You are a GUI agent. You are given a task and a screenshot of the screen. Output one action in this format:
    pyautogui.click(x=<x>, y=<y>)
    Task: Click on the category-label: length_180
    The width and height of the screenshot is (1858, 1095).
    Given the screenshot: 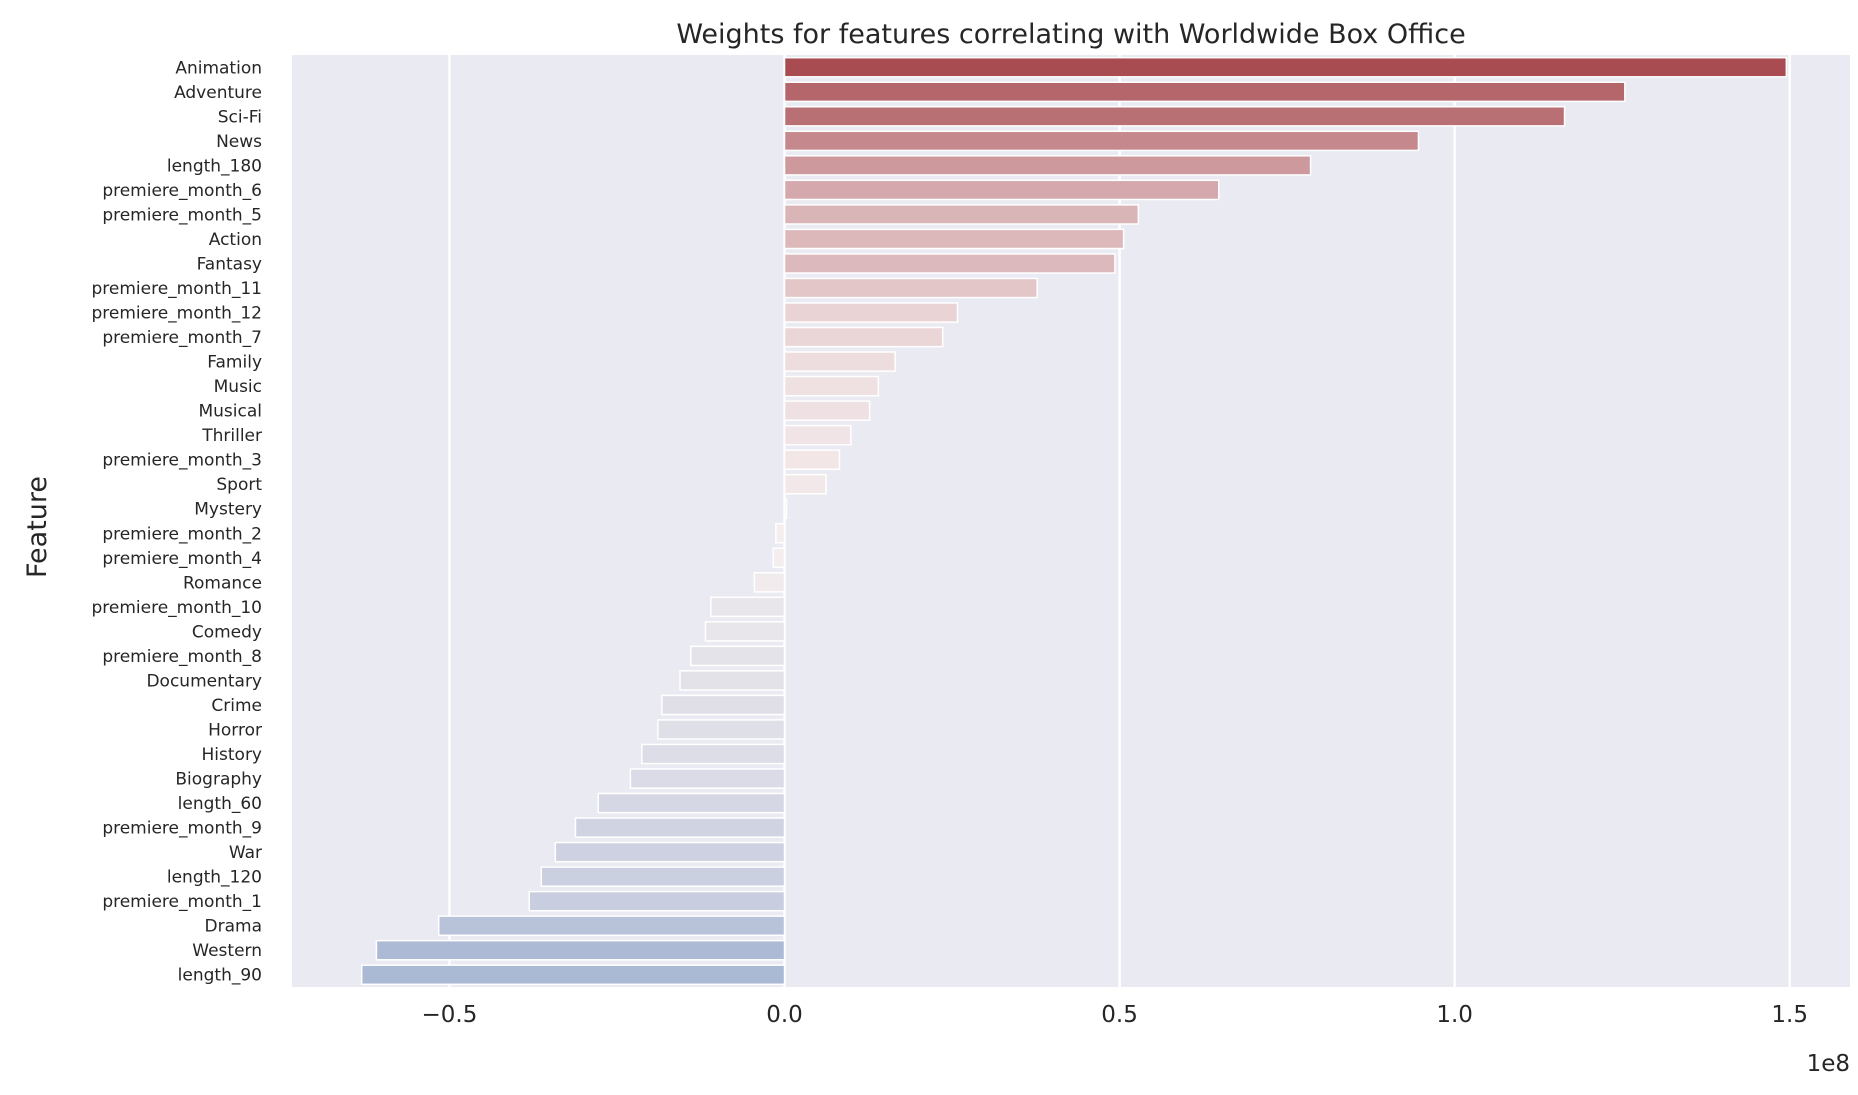 What is the action you would take?
    pyautogui.click(x=214, y=166)
    